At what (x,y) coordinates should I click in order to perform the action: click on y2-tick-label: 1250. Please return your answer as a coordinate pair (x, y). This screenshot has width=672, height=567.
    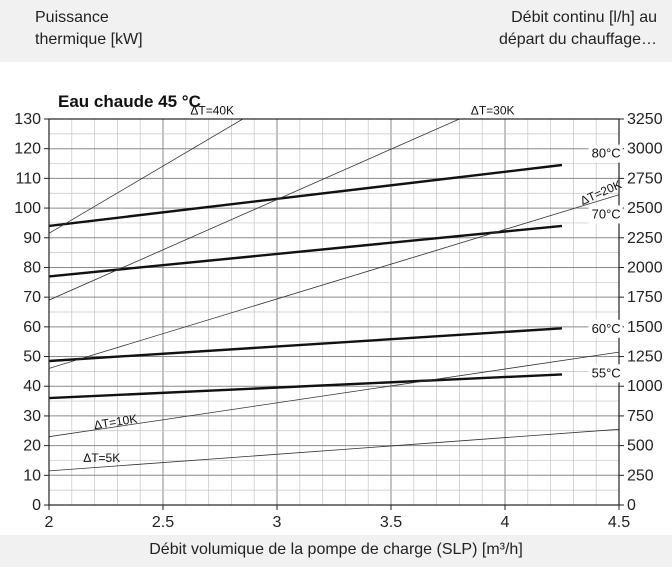
    Looking at the image, I should click on (645, 357).